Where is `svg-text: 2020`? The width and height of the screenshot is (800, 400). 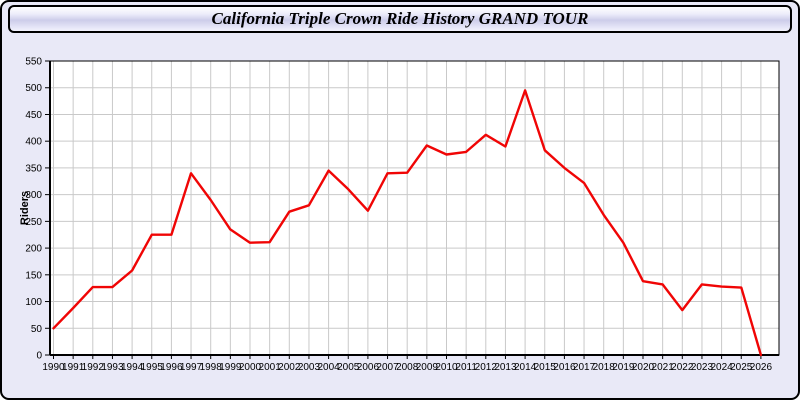
svg-text: 2020 is located at coordinates (643, 367).